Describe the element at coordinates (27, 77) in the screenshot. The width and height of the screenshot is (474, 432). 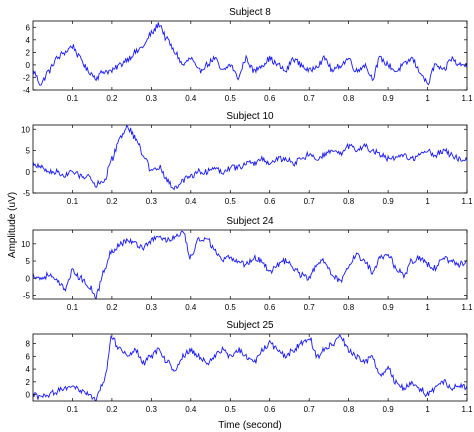
I see `y-tick-label: -2` at that location.